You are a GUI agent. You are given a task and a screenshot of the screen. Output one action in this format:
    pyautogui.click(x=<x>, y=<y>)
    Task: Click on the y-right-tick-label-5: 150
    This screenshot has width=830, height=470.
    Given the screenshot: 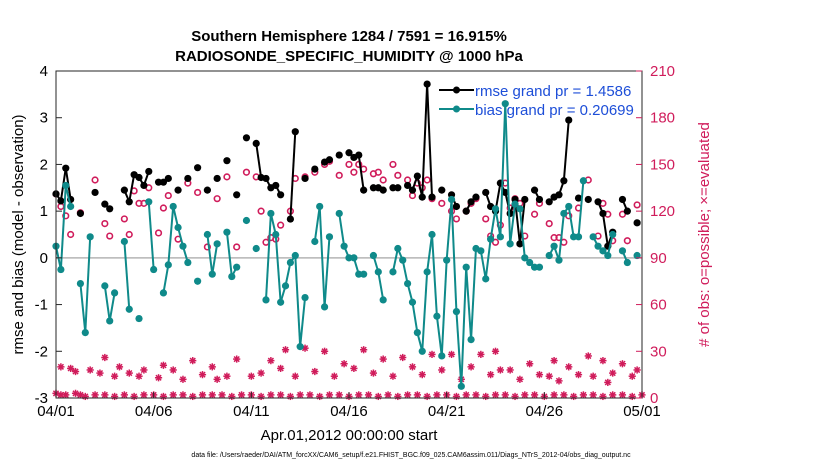 What is the action you would take?
    pyautogui.click(x=662, y=164)
    